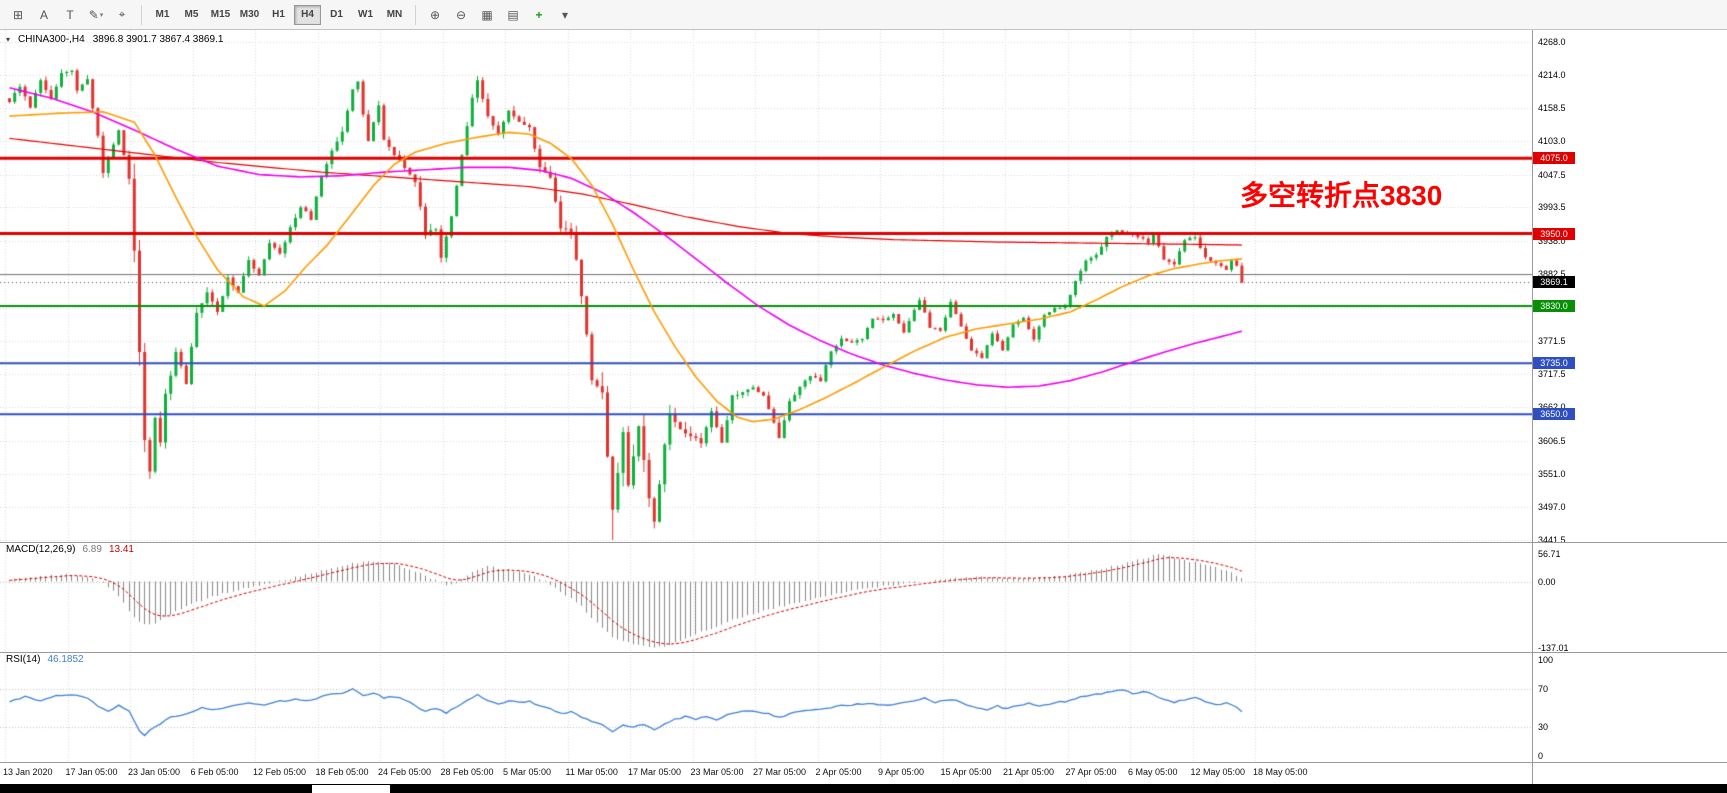 The image size is (1727, 793). What do you see at coordinates (863, 788) in the screenshot?
I see `bottom-taskbar` at bounding box center [863, 788].